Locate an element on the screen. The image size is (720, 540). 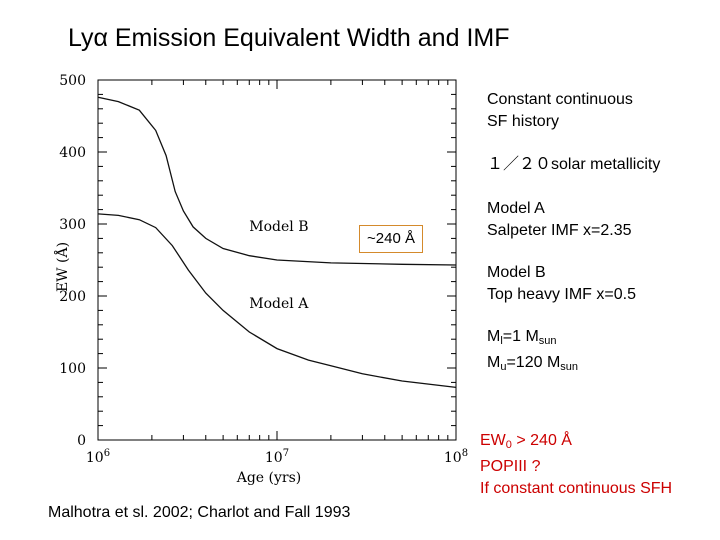
x-tick-label: 10⁶ is located at coordinates (98, 457).